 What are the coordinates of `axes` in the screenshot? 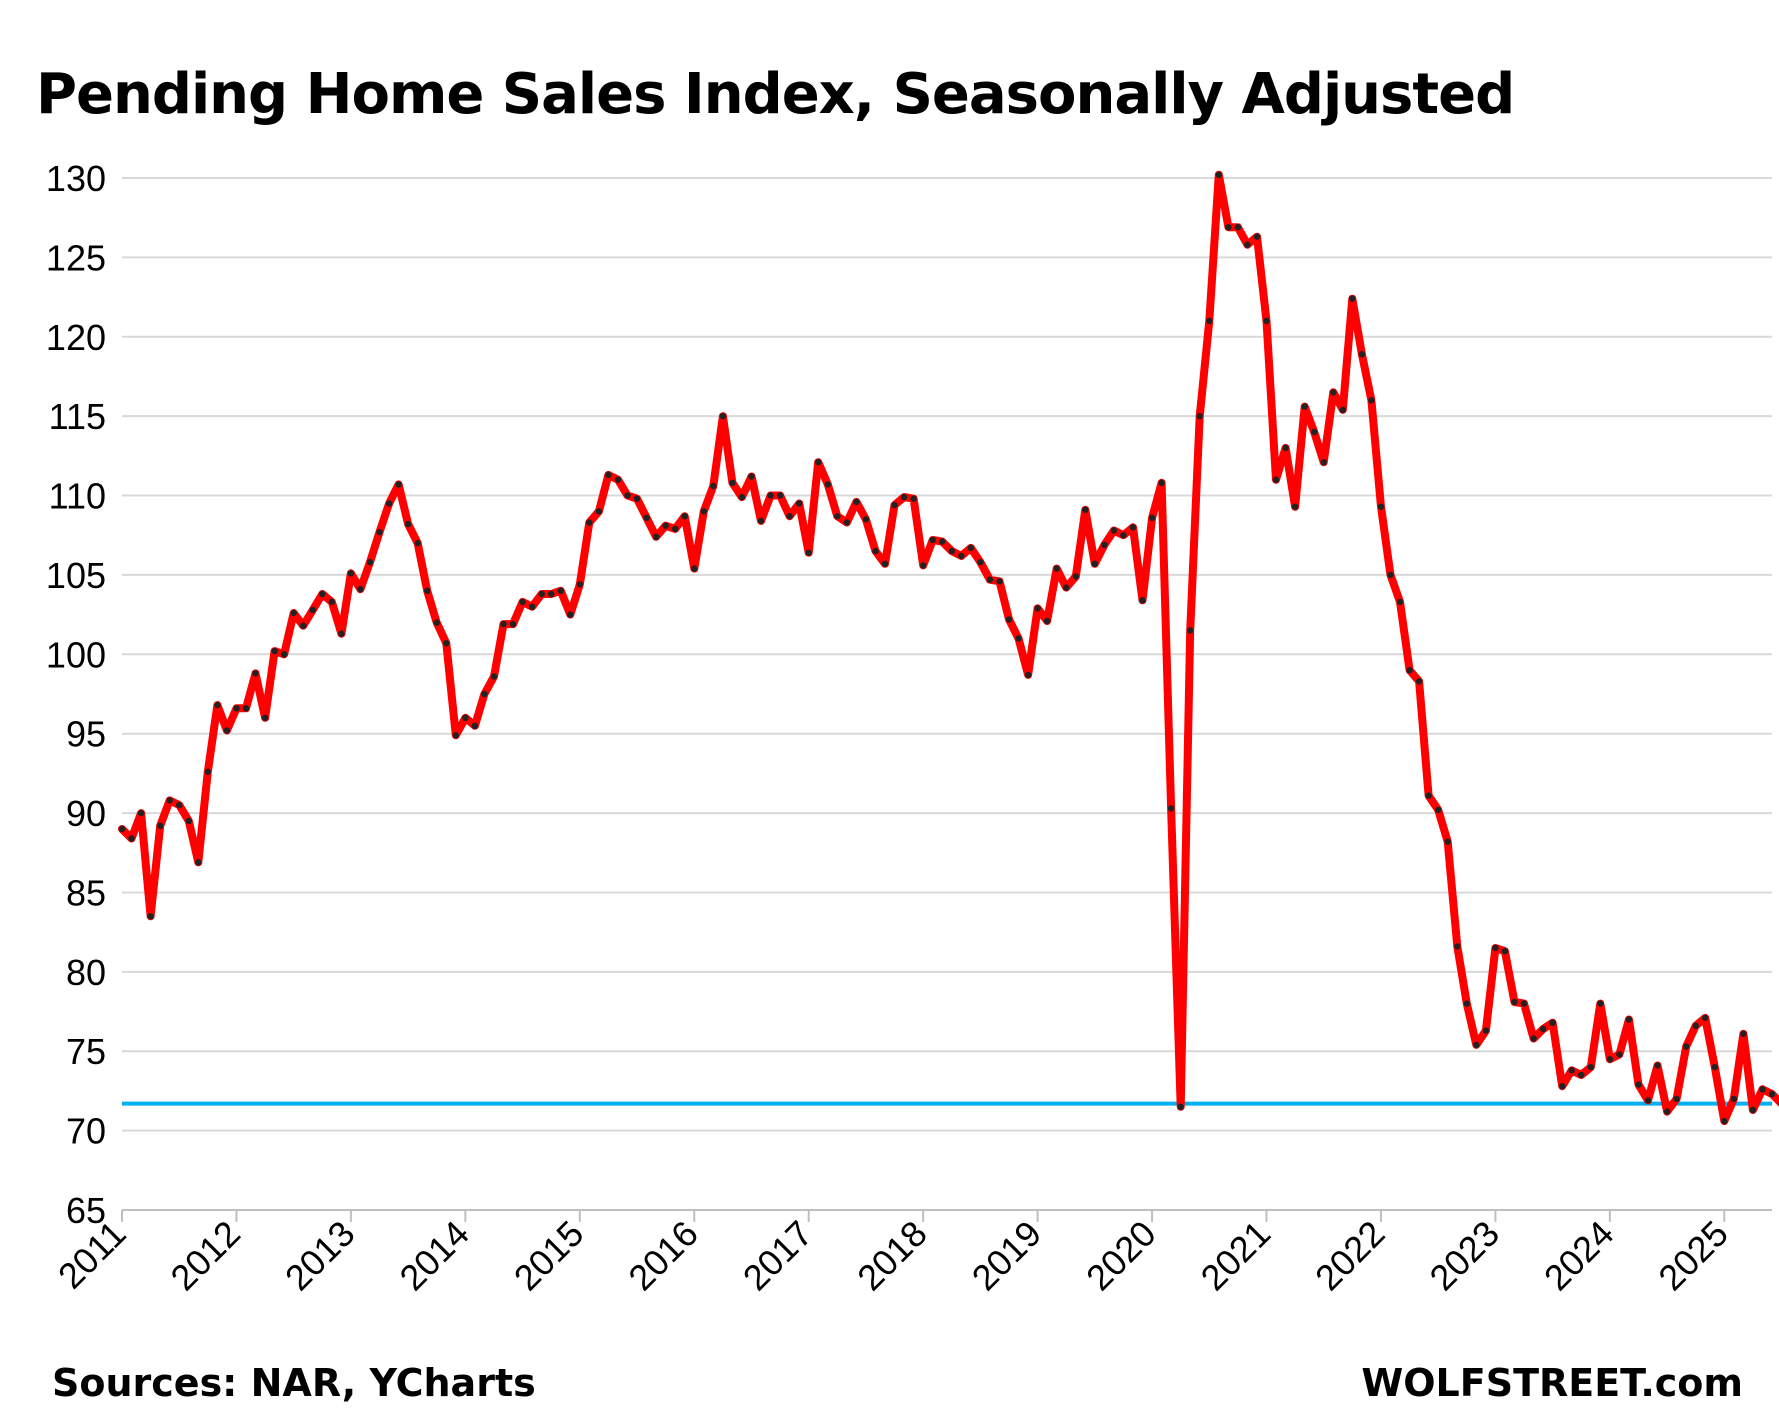 It's located at (946, 1215).